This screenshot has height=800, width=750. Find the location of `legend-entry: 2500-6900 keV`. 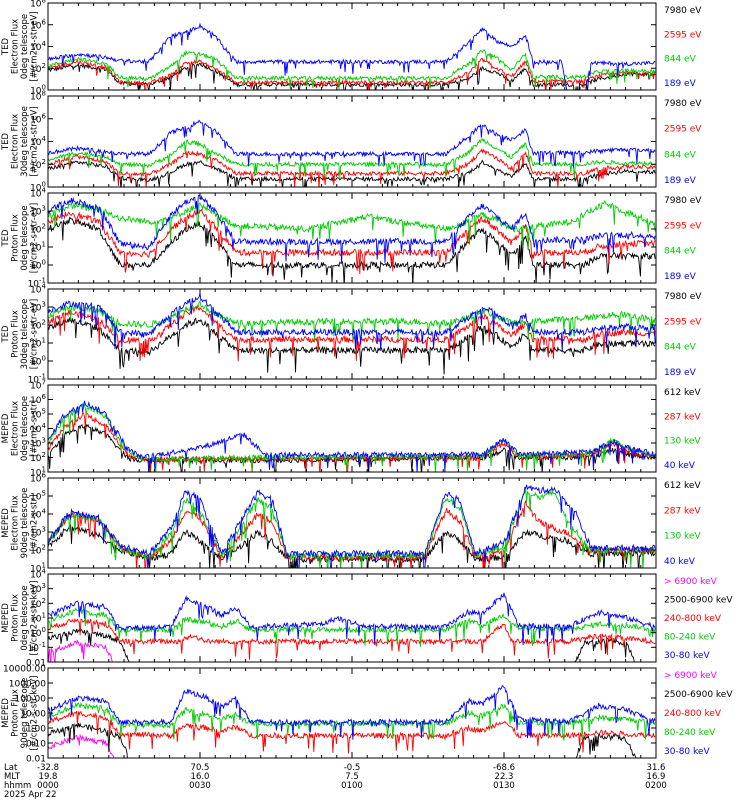

legend-entry: 2500-6900 keV is located at coordinates (698, 601).